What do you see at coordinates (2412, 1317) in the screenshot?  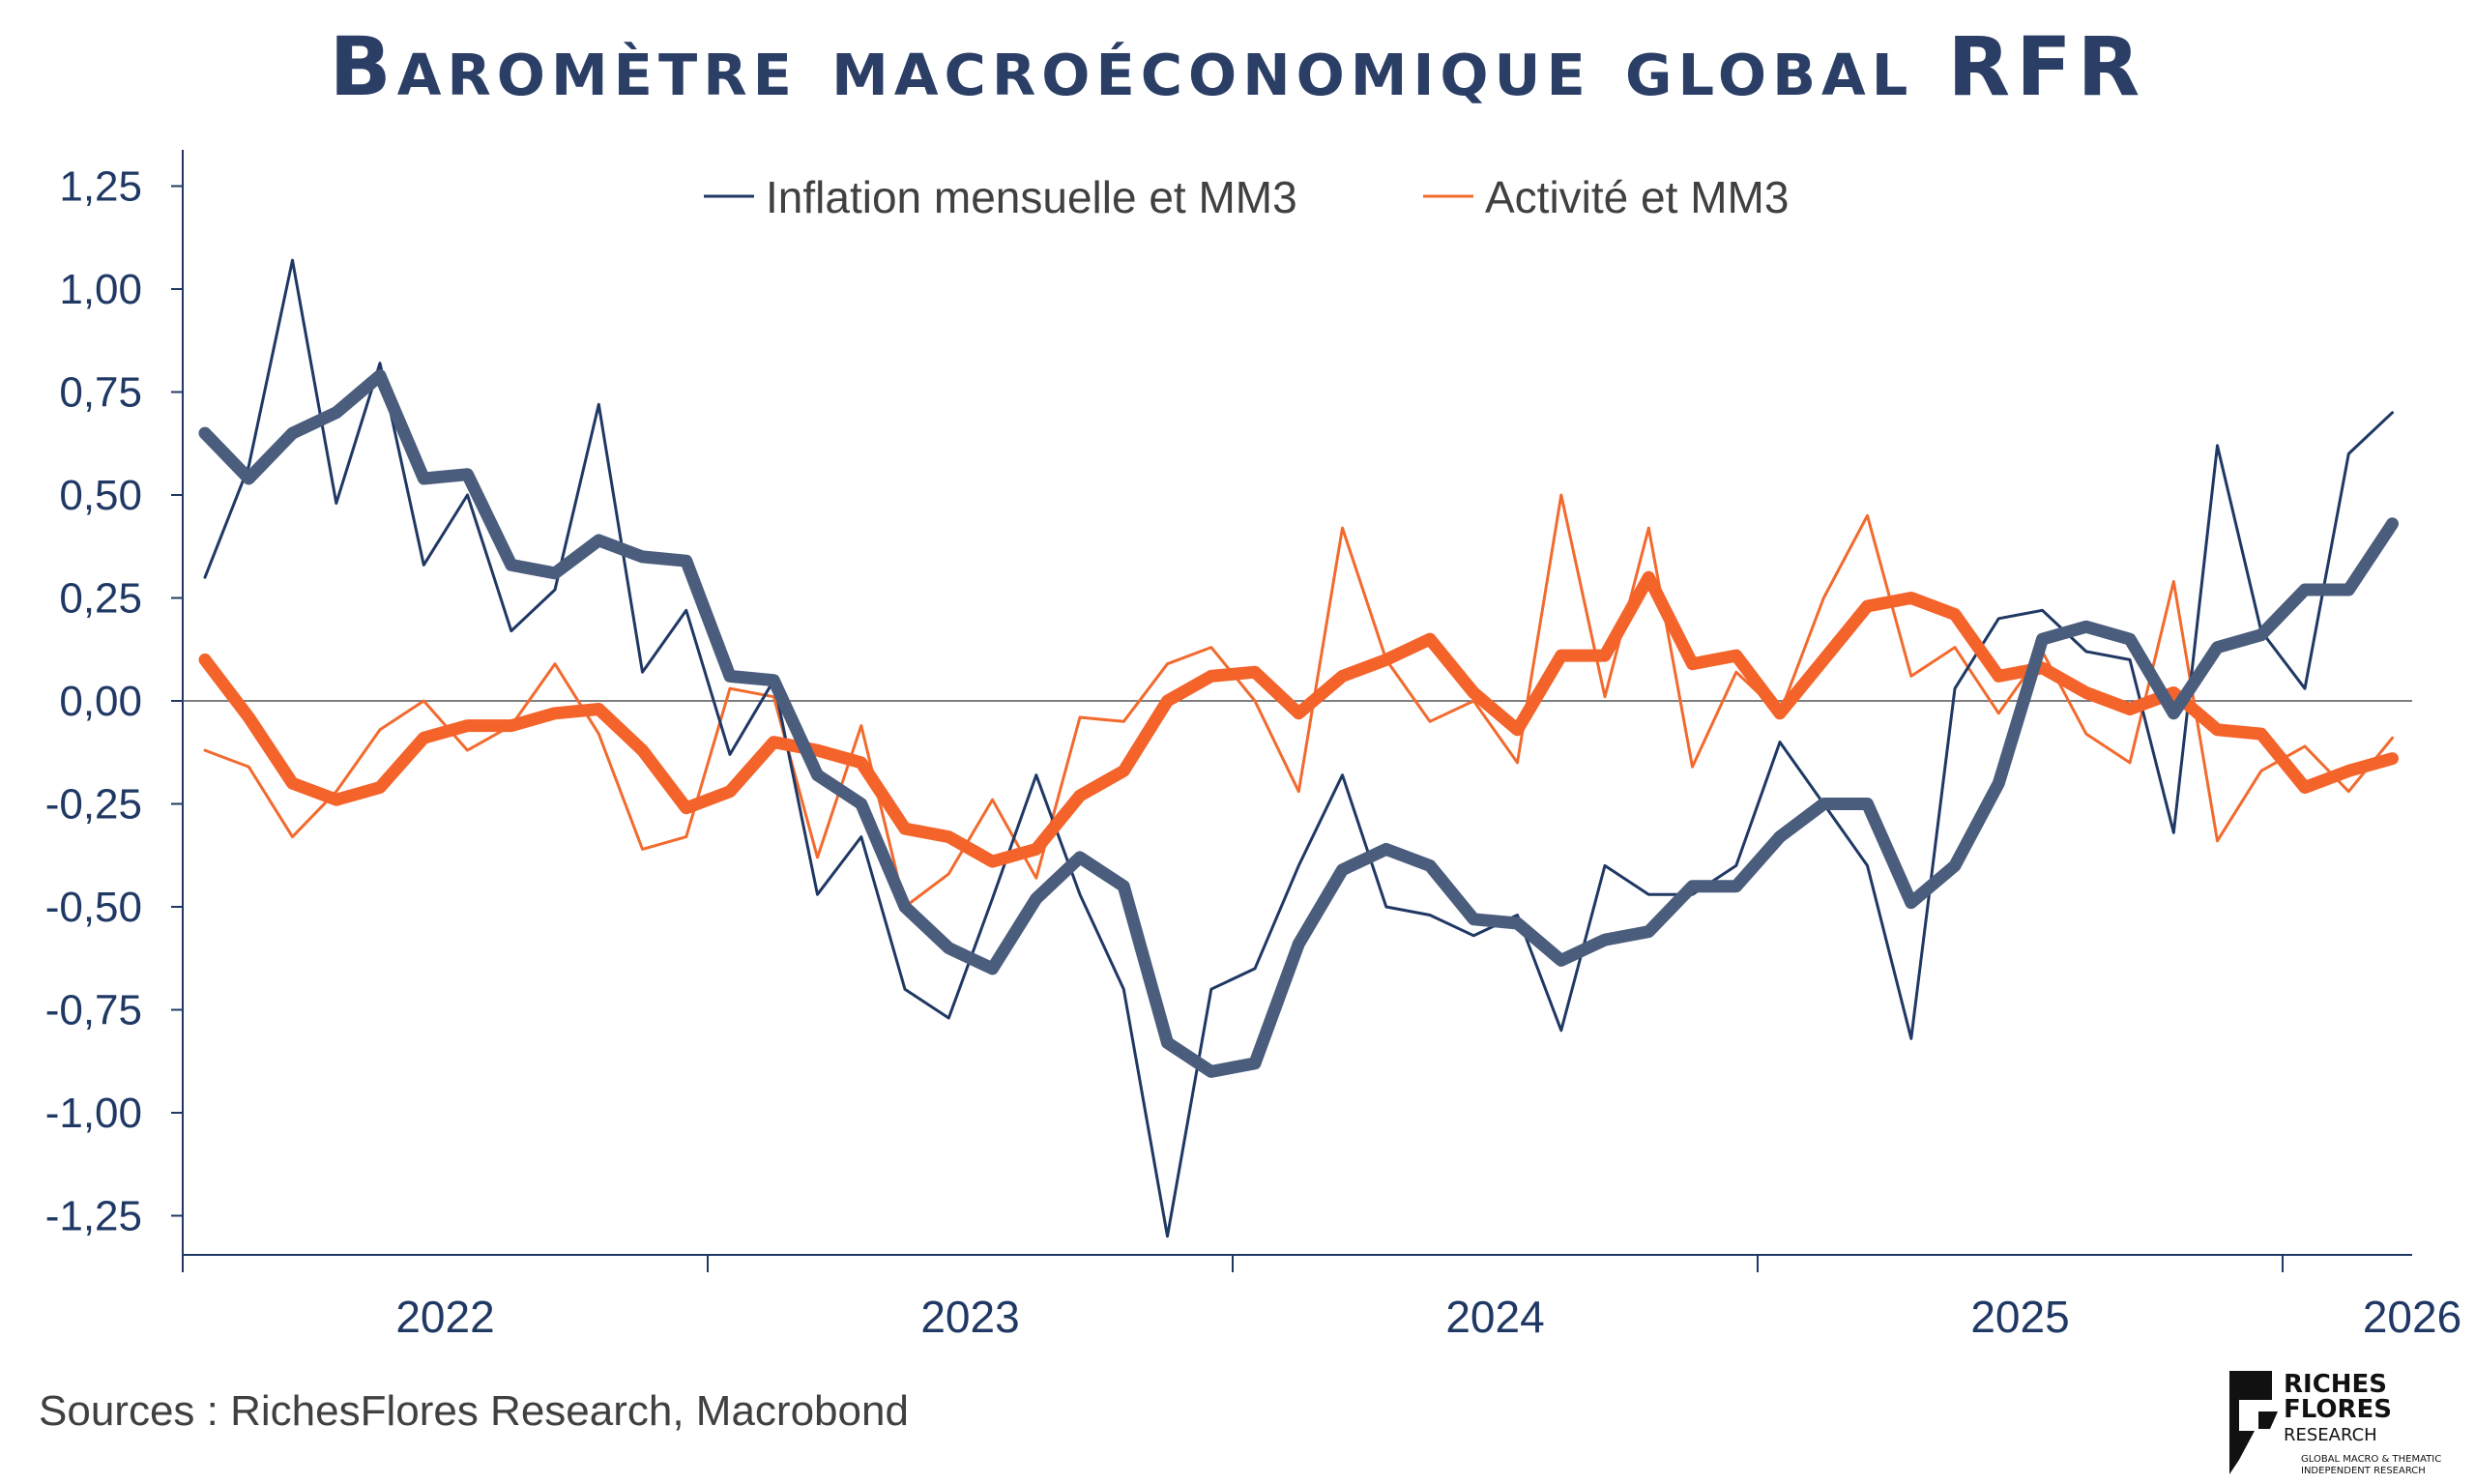 I see `x-tick-label: 2026` at bounding box center [2412, 1317].